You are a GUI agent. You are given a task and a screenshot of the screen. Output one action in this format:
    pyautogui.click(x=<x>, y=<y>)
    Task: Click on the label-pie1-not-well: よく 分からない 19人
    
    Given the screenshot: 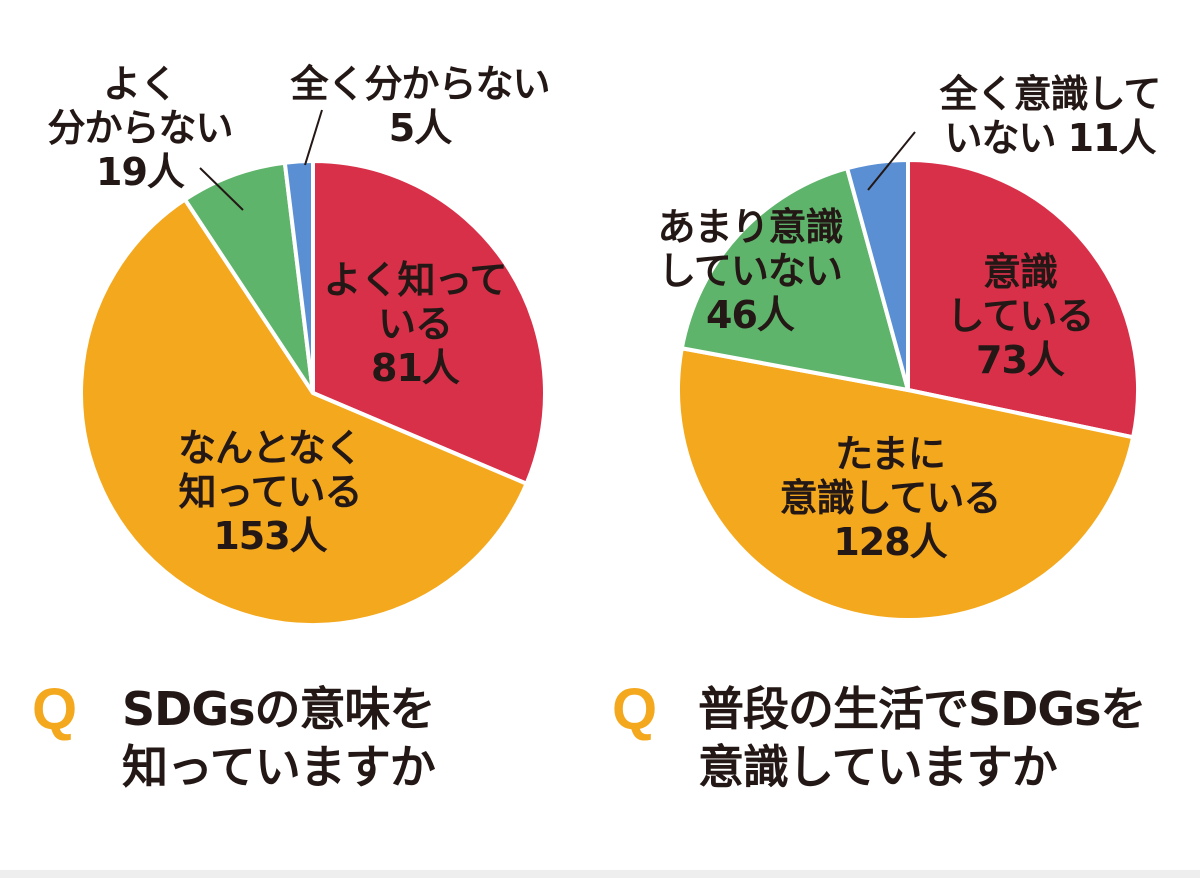 What is the action you would take?
    pyautogui.click(x=140, y=128)
    